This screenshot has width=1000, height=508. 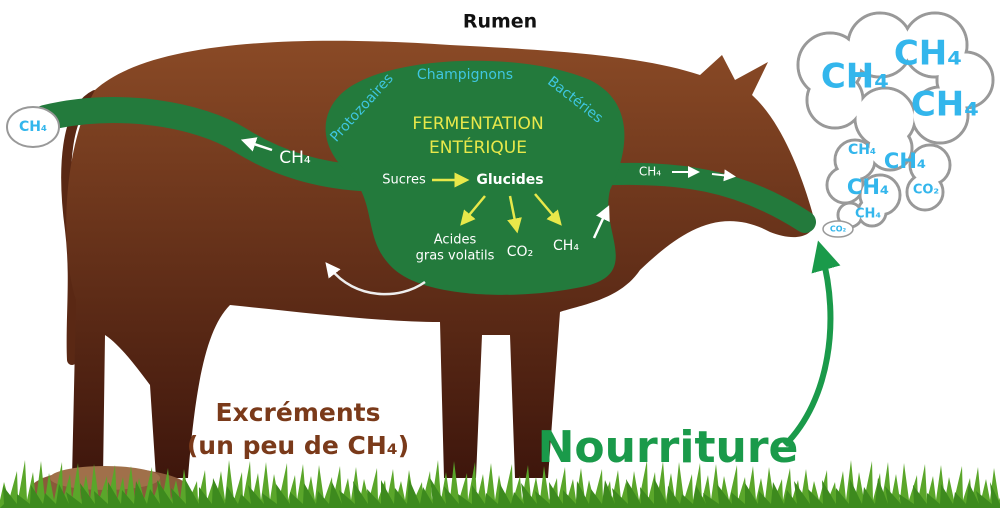 What do you see at coordinates (509, 180) in the screenshot?
I see `intermediate-label: Glucides` at bounding box center [509, 180].